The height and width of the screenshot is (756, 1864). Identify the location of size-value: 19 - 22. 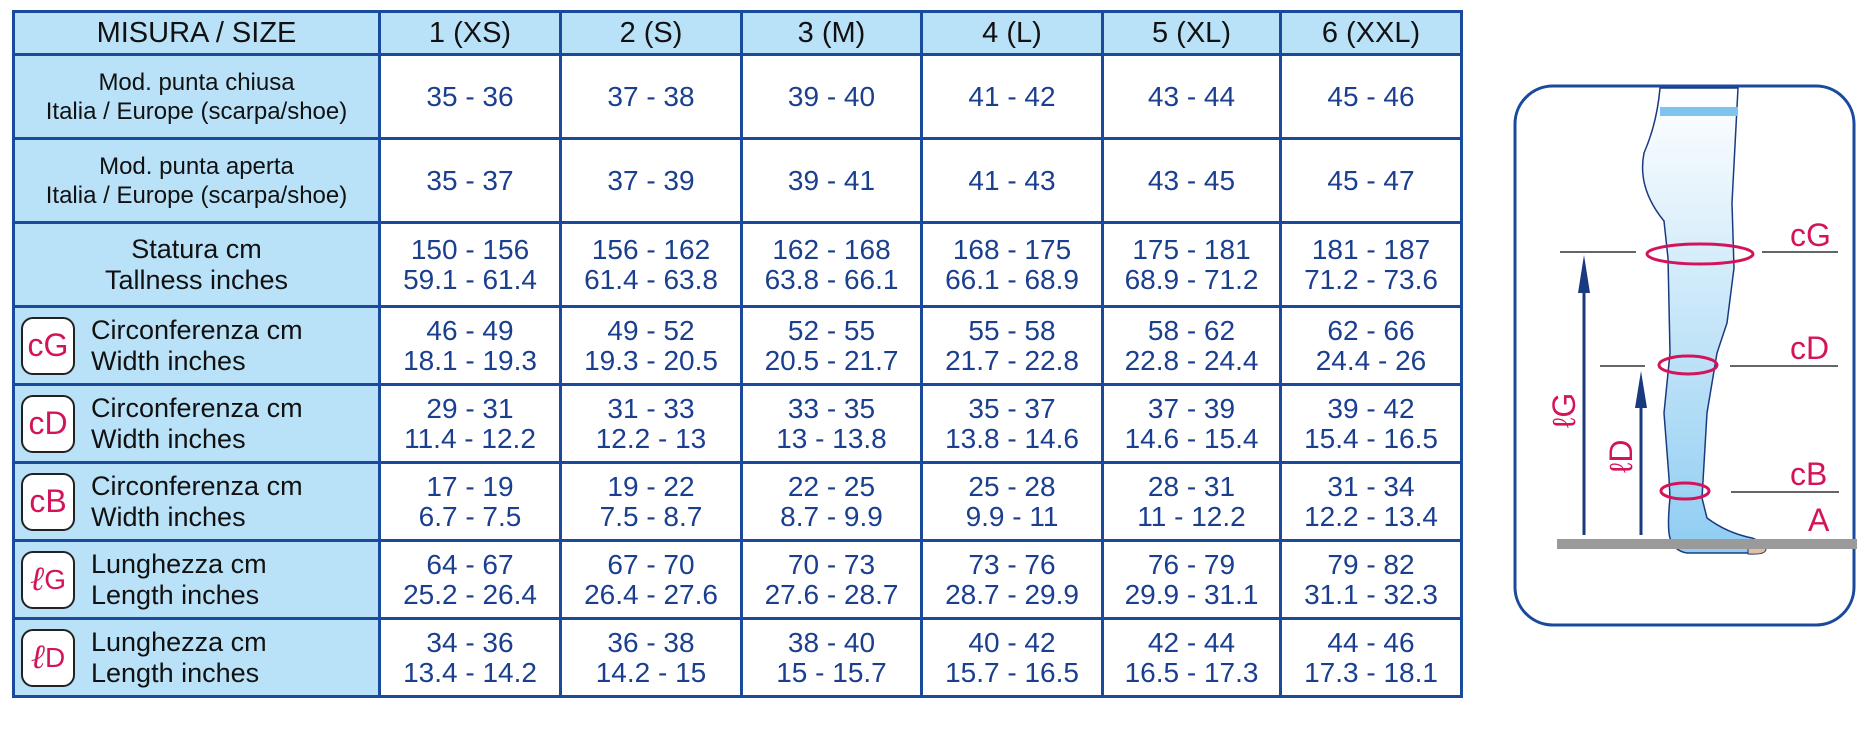
(651, 486).